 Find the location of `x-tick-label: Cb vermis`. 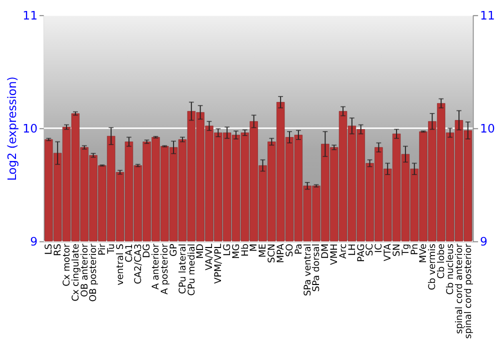

x-tick-label: Cb vermis is located at coordinates (432, 267).